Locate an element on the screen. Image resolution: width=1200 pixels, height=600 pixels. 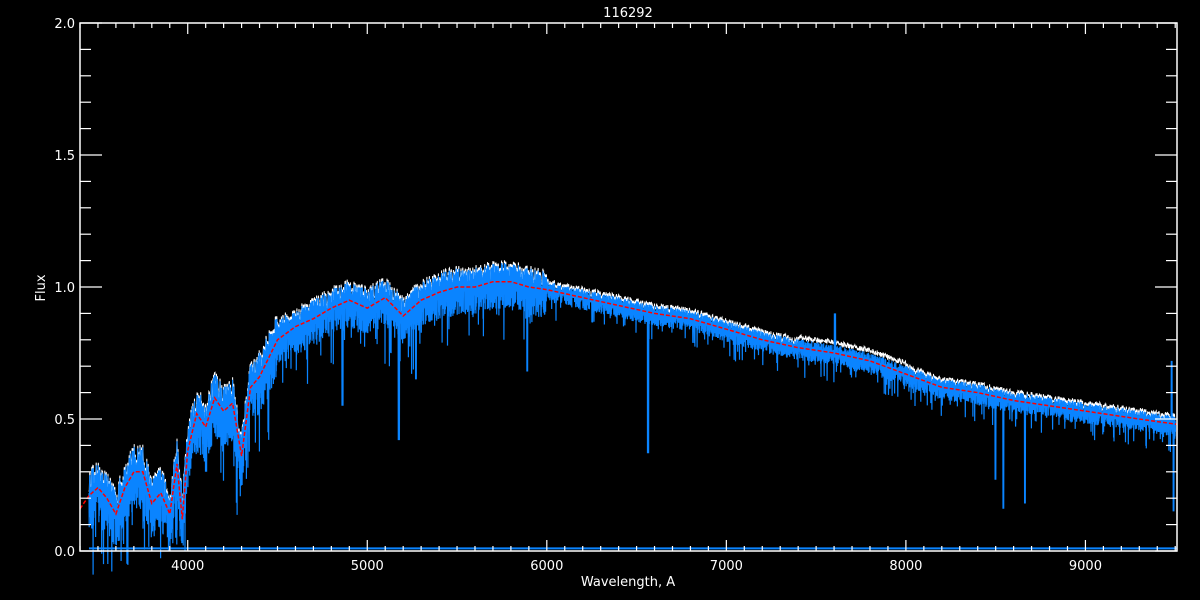
x-tick-label: 6000 is located at coordinates (546, 566).